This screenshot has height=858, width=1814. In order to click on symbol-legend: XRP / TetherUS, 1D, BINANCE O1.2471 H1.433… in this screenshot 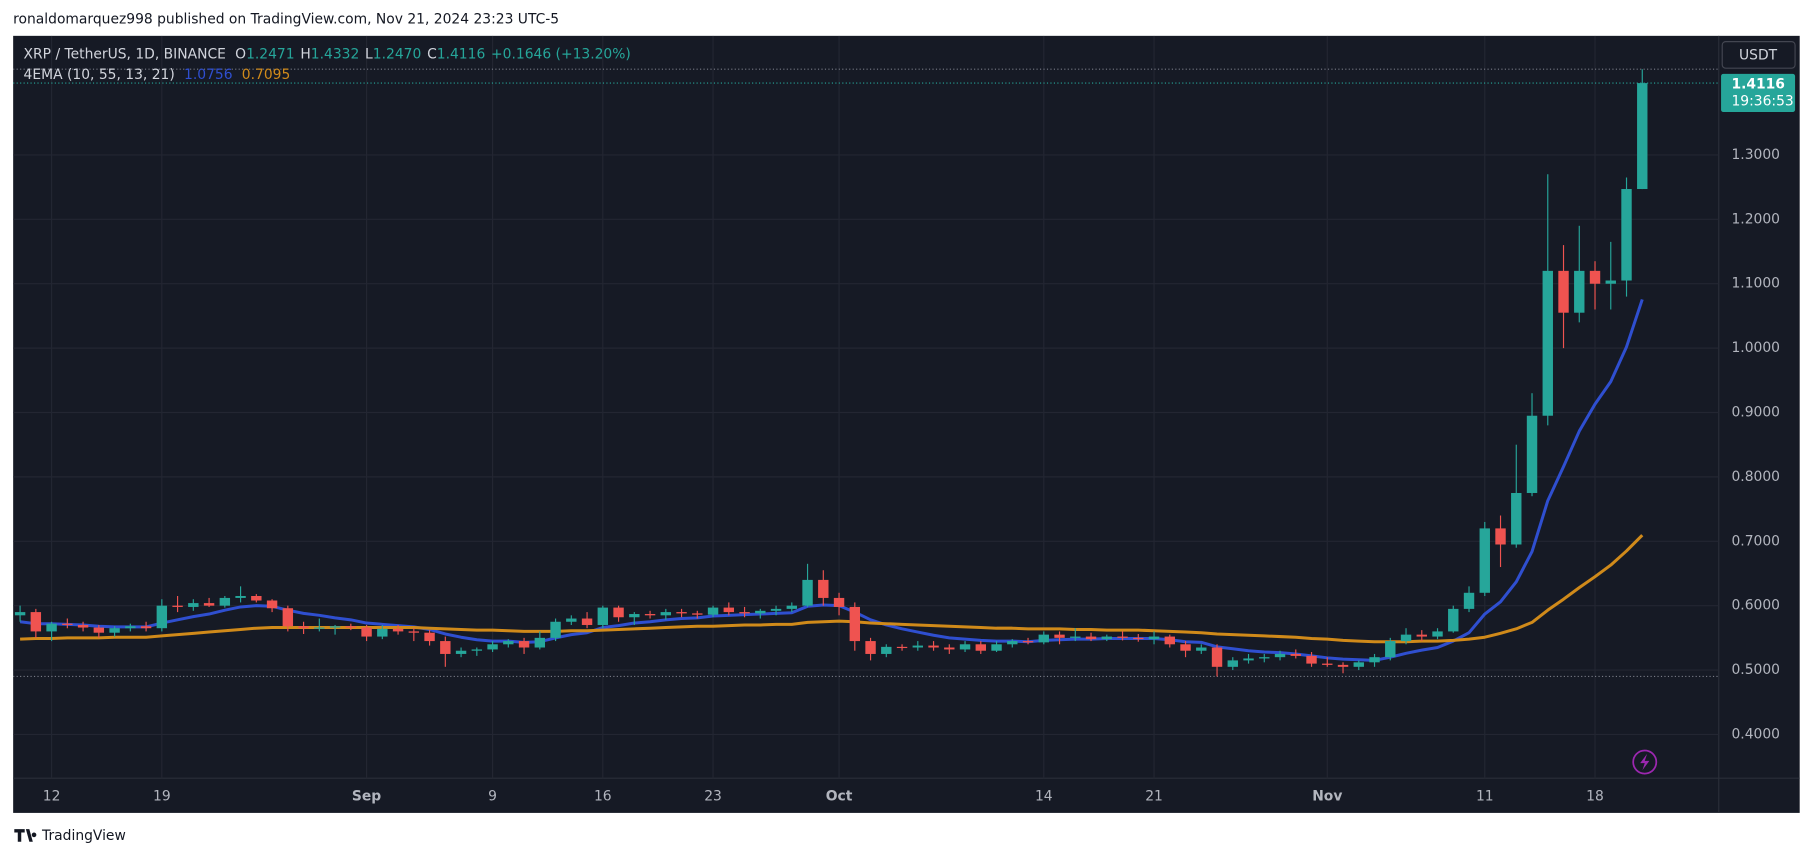, I will do `click(327, 54)`.